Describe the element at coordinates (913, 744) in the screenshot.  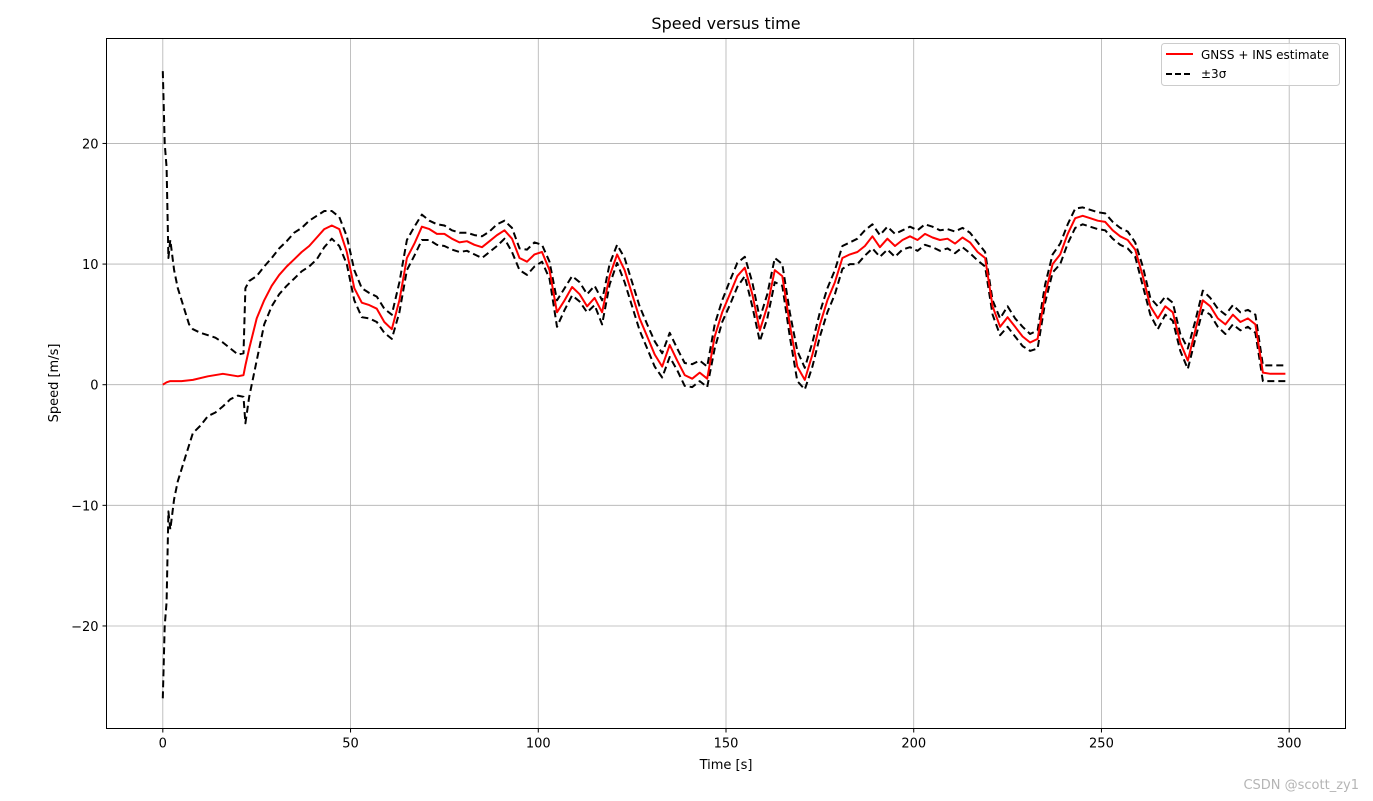
I see `x-tick-label: 200` at that location.